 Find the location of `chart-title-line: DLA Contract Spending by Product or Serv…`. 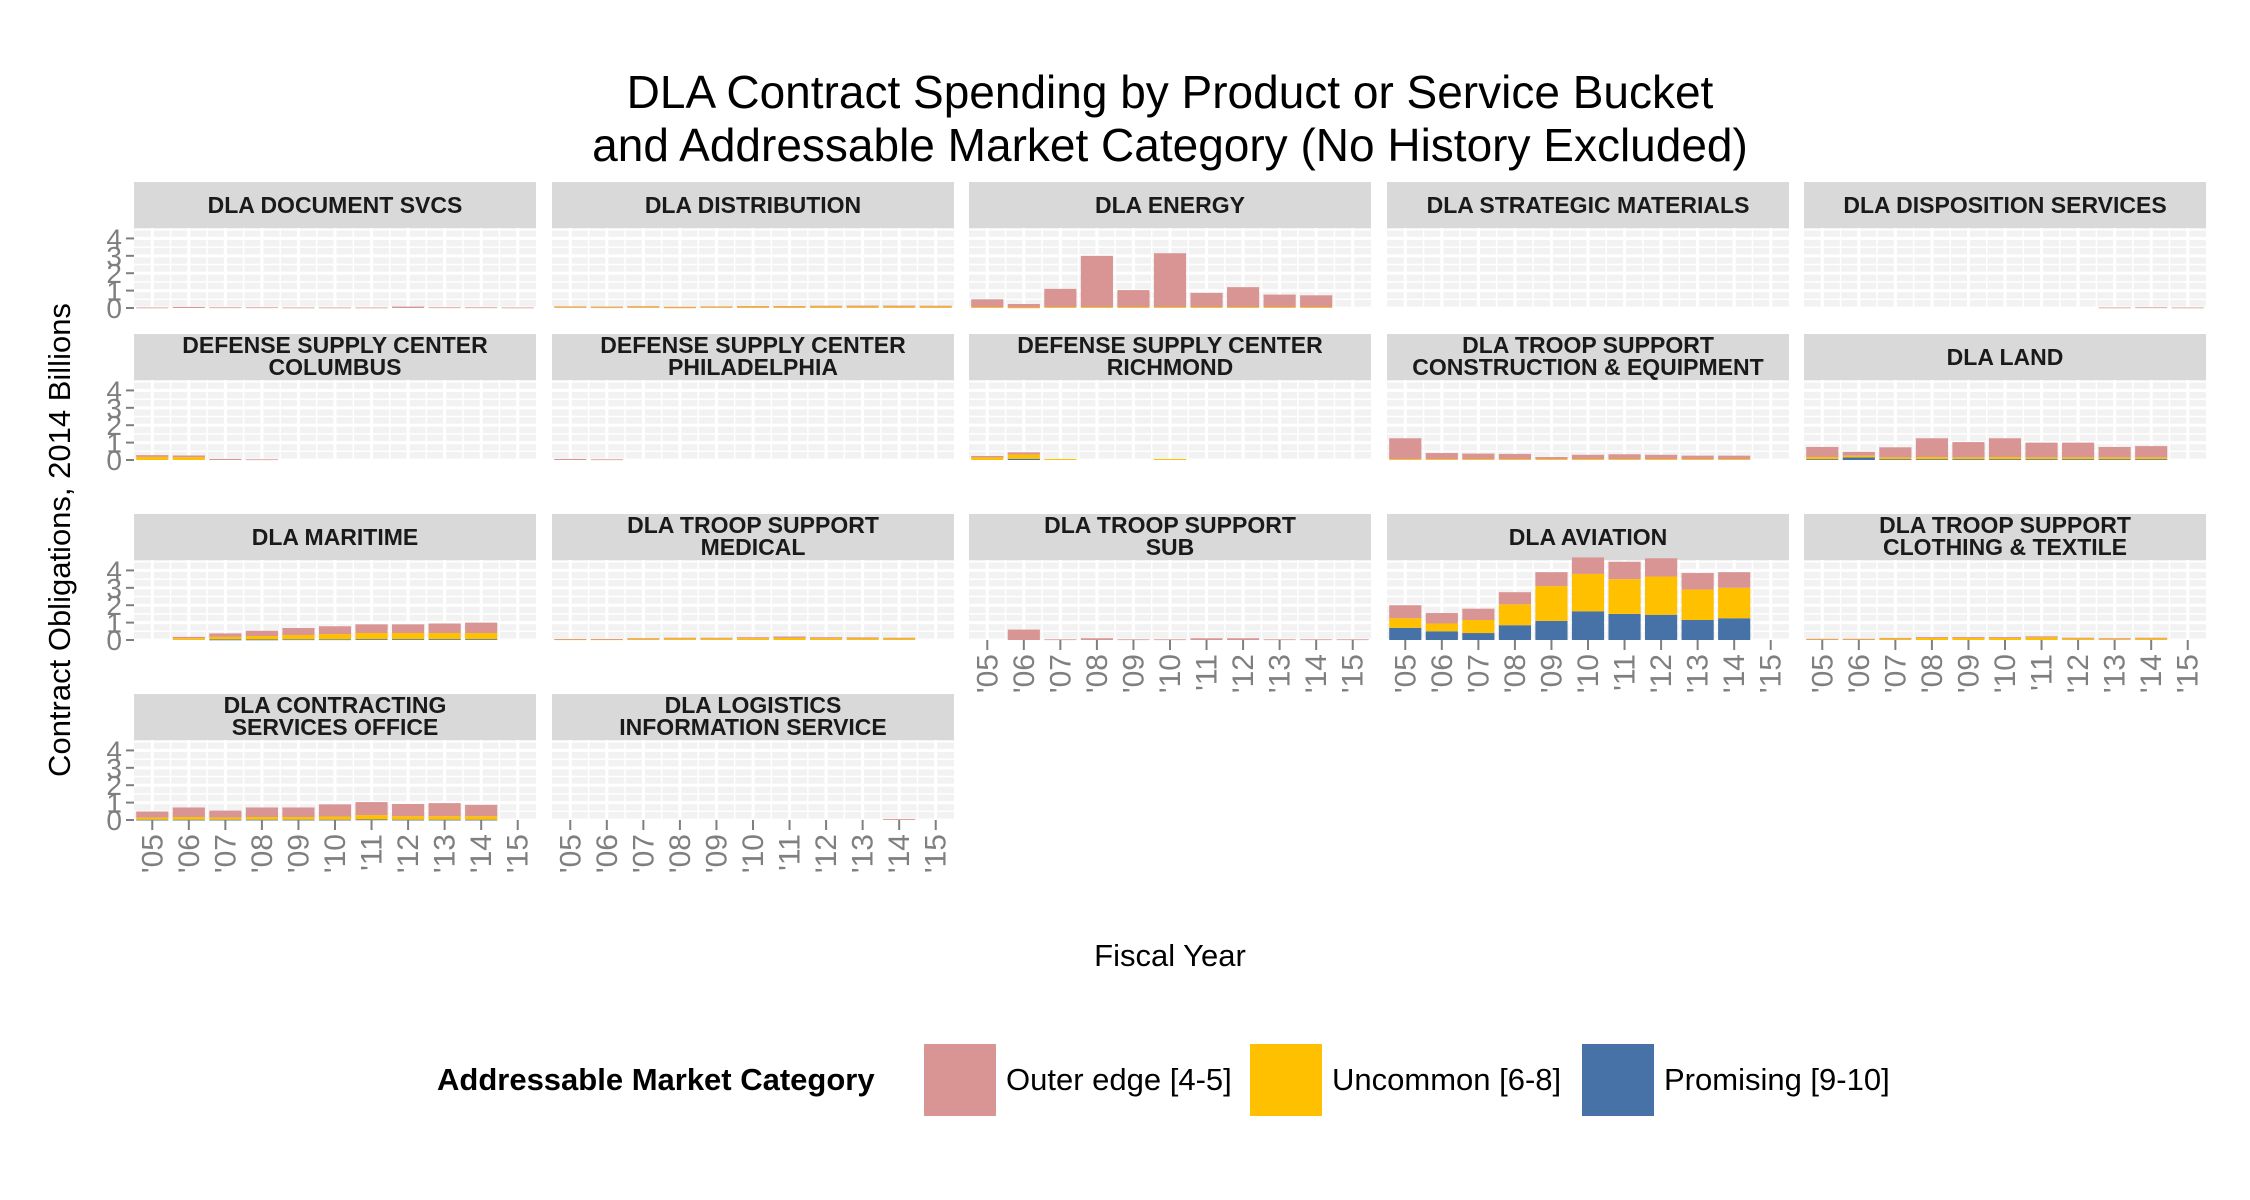

chart-title-line: DLA Contract Spending by Product or Serv… is located at coordinates (1170, 92).